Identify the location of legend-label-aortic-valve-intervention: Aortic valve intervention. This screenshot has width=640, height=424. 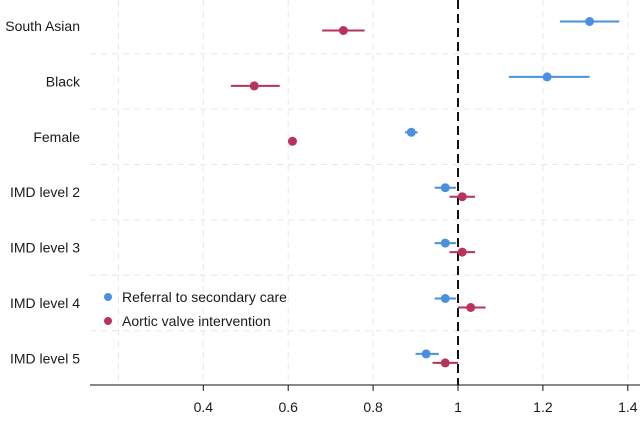
(196, 321).